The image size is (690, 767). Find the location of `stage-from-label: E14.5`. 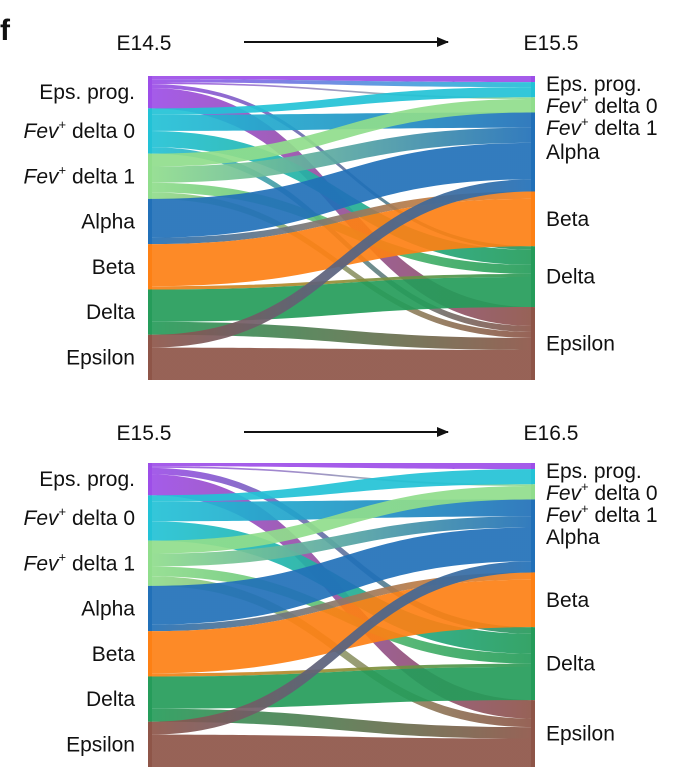

stage-from-label: E14.5 is located at coordinates (144, 43).